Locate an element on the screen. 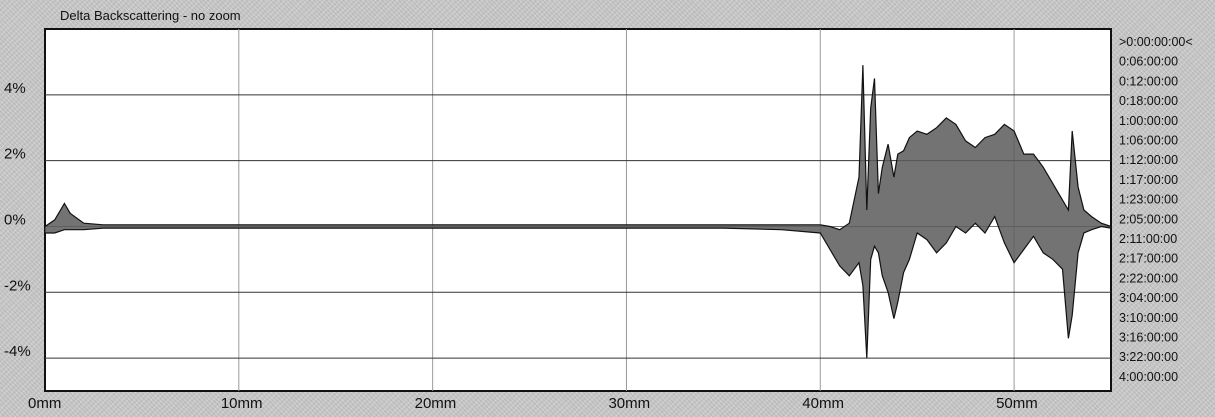  y-tick-label: 2% is located at coordinates (15, 154).